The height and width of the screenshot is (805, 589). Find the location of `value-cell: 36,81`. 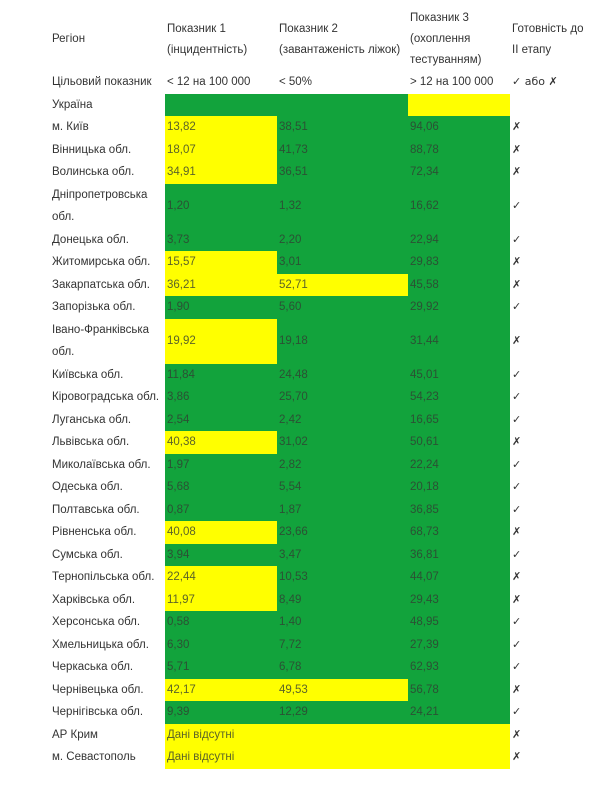

value-cell: 36,81 is located at coordinates (459, 554).